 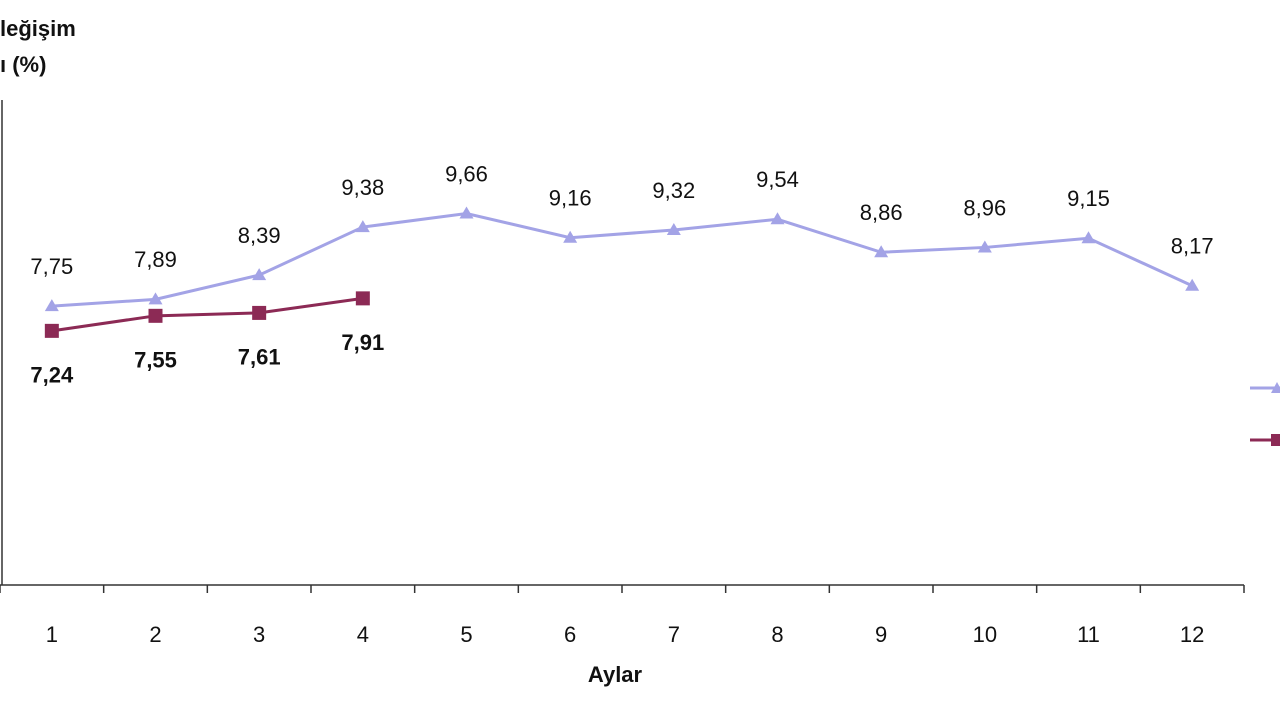 What do you see at coordinates (38, 28) in the screenshot?
I see `chart-title: leğişim` at bounding box center [38, 28].